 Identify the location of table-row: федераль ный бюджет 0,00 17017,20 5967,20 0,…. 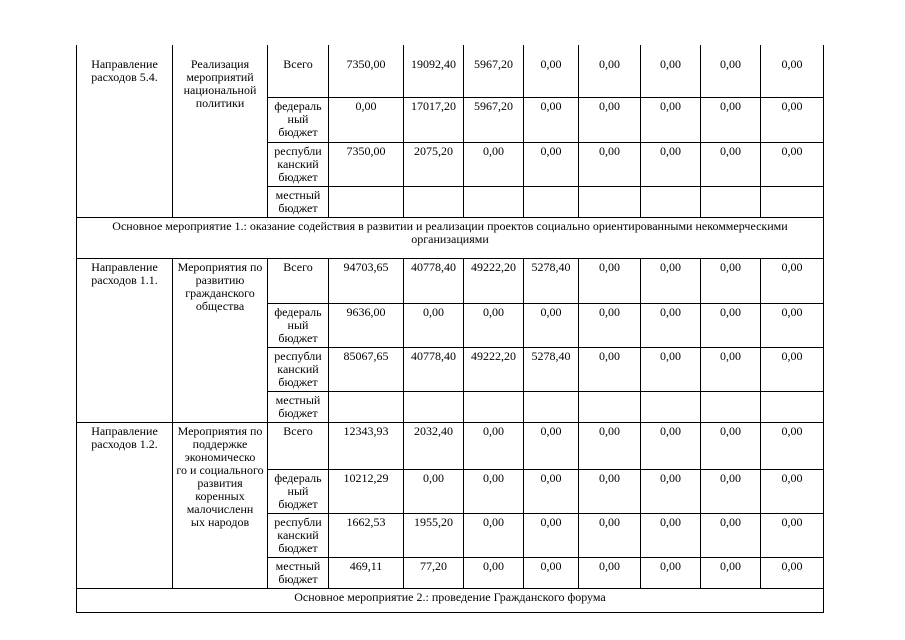
(450, 119).